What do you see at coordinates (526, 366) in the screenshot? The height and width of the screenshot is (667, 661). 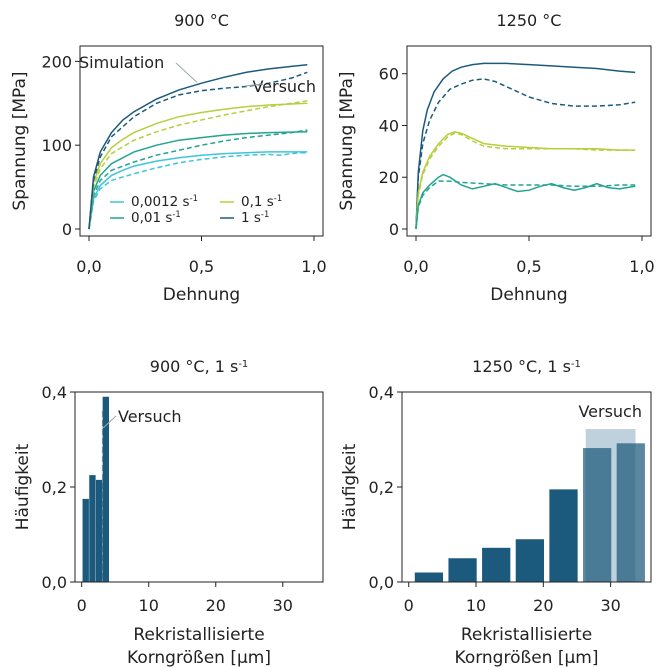 I see `chart-title: 1250 °C, 1 s-1` at bounding box center [526, 366].